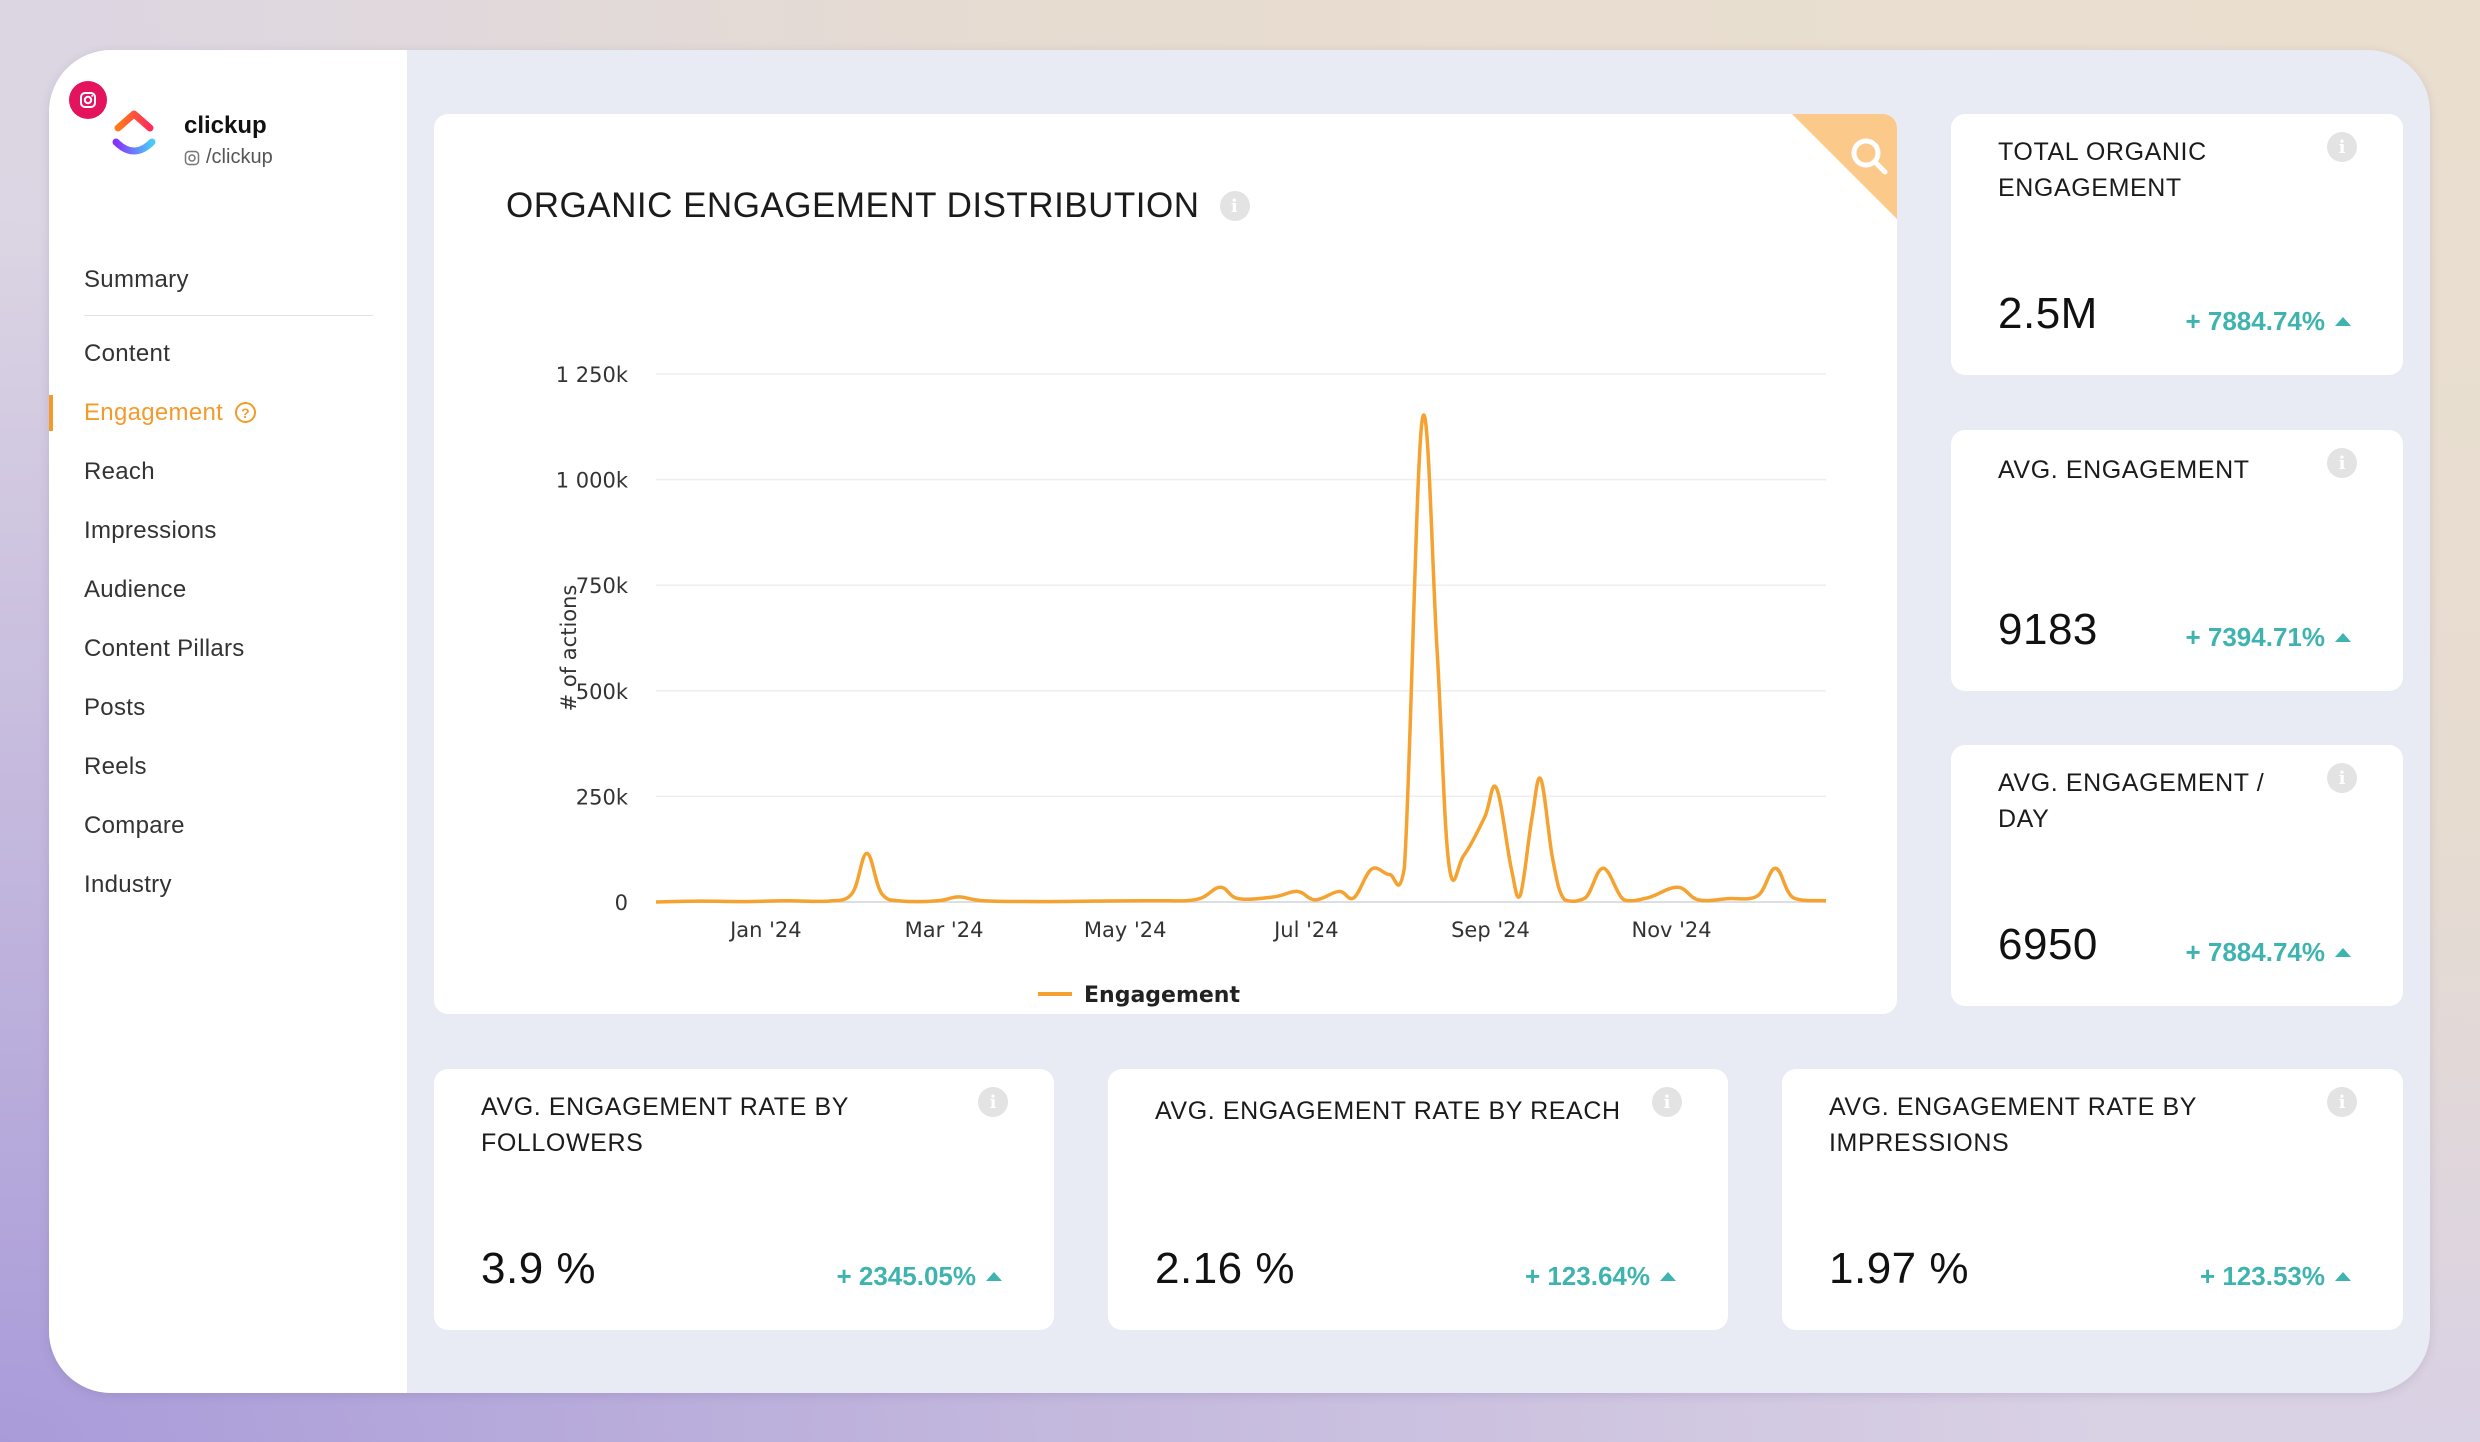 This screenshot has height=1442, width=2480. What do you see at coordinates (1899, 1268) in the screenshot?
I see `stat-value: 1.97 %` at bounding box center [1899, 1268].